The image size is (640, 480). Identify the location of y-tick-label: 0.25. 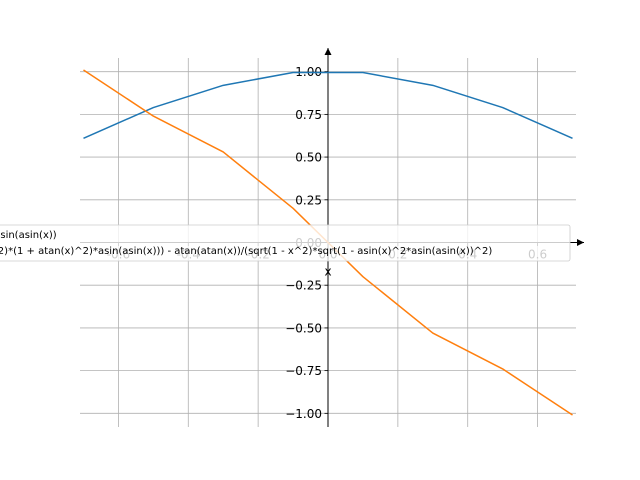
(308, 200).